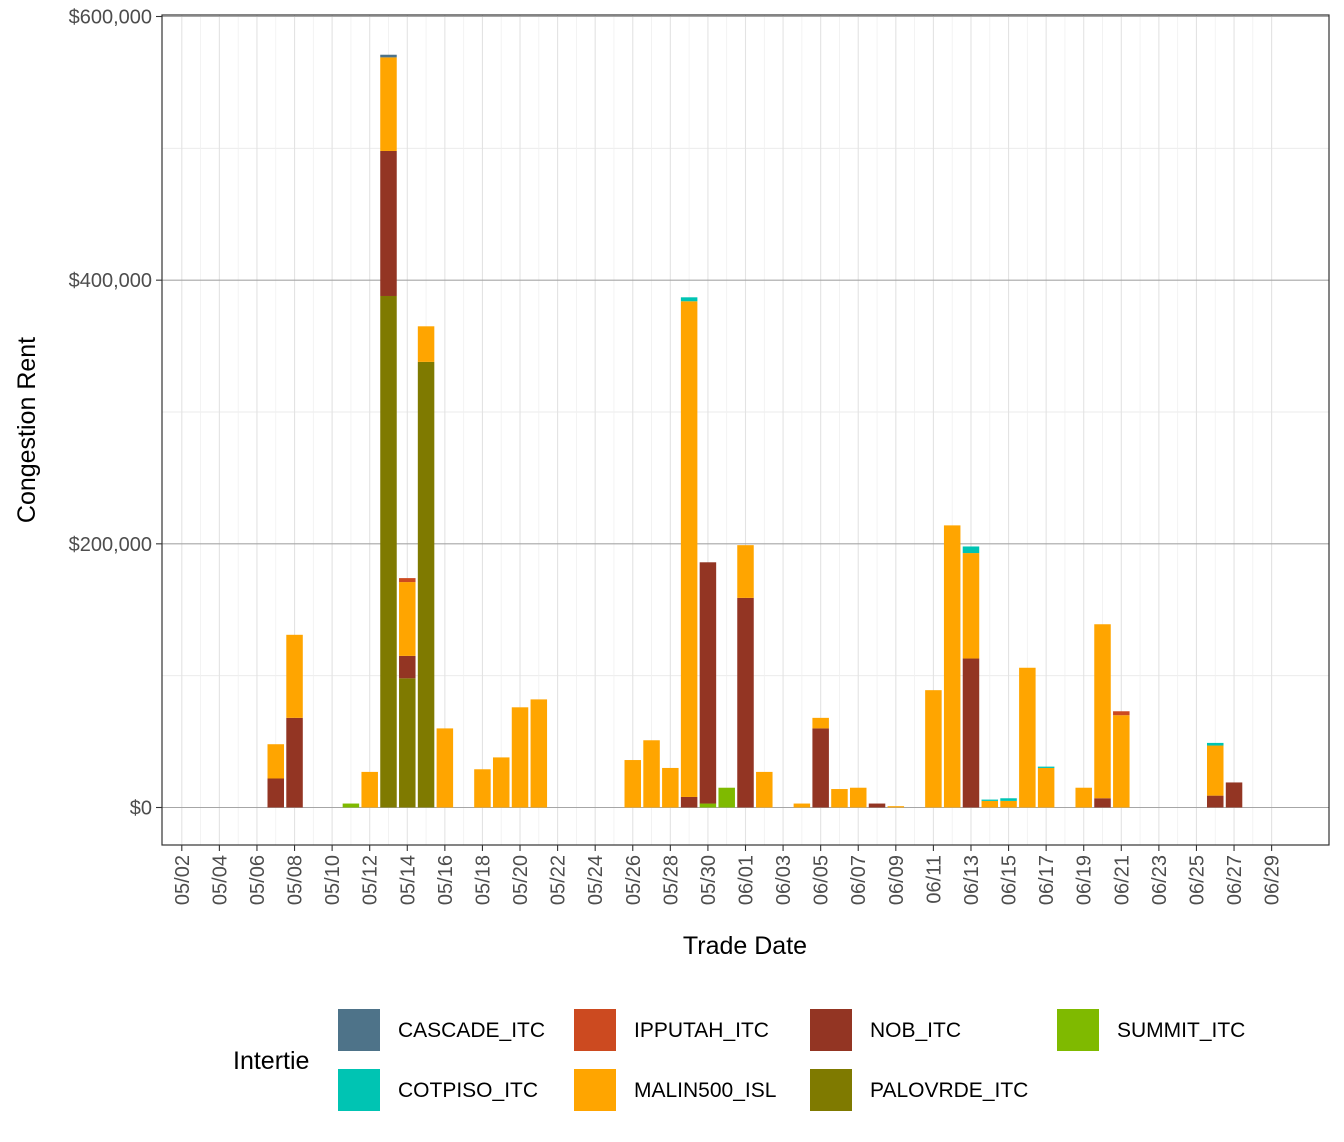 The image size is (1344, 1142). Describe the element at coordinates (949, 1090) in the screenshot. I see `legend-label: PALOVRDE_ITC` at that location.